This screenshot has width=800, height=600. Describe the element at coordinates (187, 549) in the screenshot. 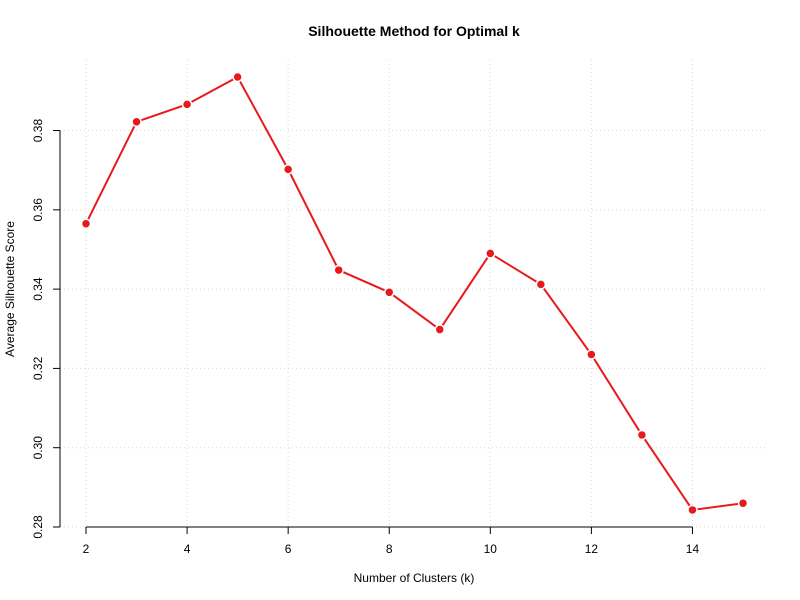

I see `x-tick-label: 4` at that location.